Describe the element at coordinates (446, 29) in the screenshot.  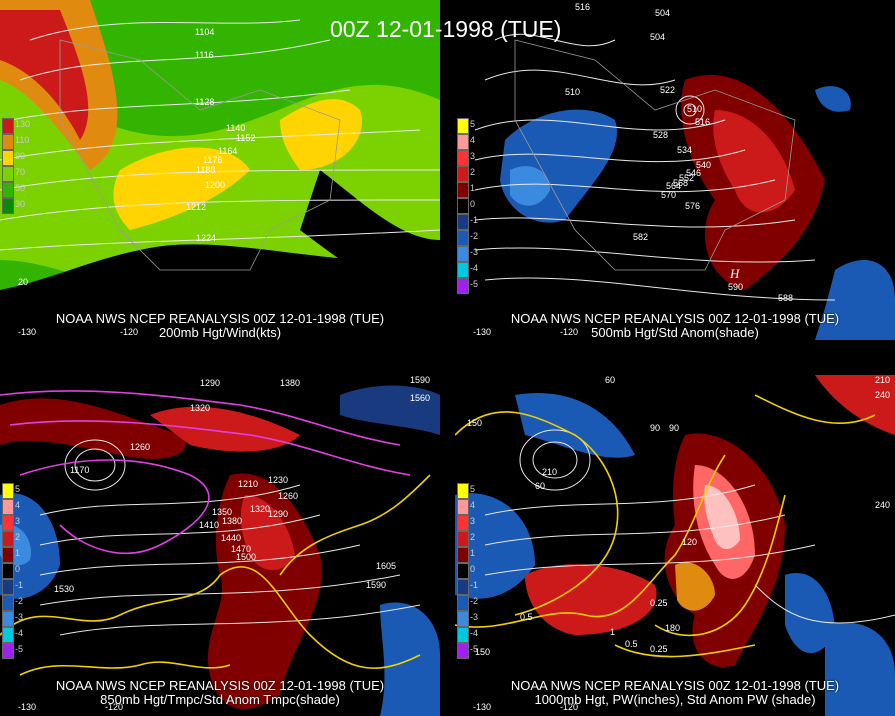
I see `main-title: 00Z 12-01-1998 (TUE)` at that location.